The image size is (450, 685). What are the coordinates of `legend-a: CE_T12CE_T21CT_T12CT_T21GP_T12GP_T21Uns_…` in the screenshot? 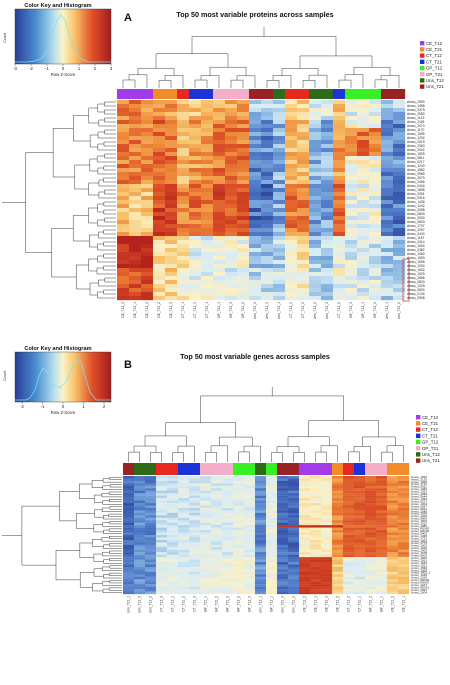 It's located at (432, 65).